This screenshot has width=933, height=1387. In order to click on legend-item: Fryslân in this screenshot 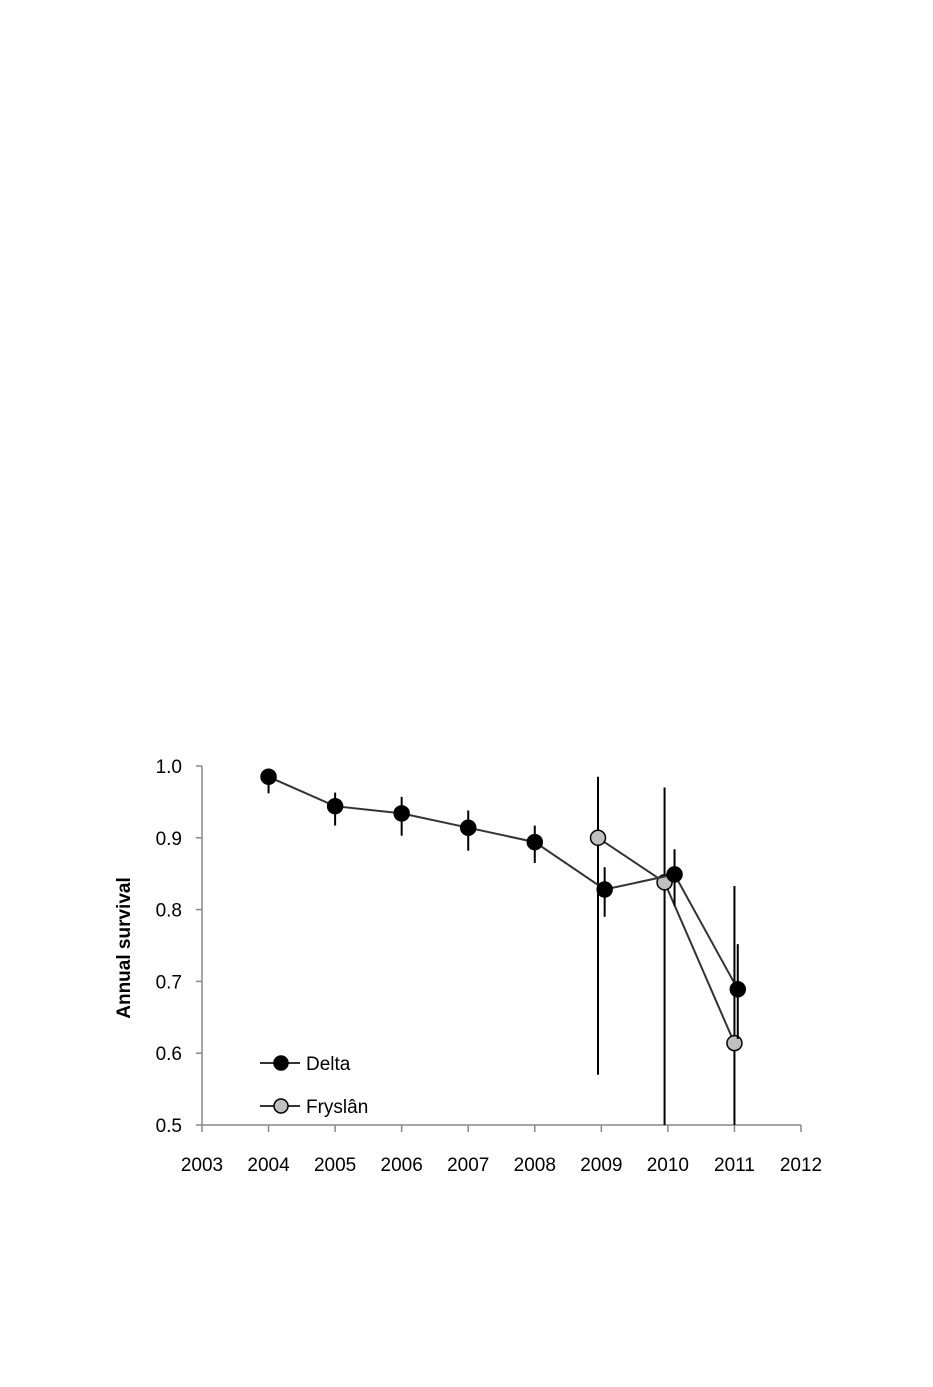, I will do `click(314, 1107)`.